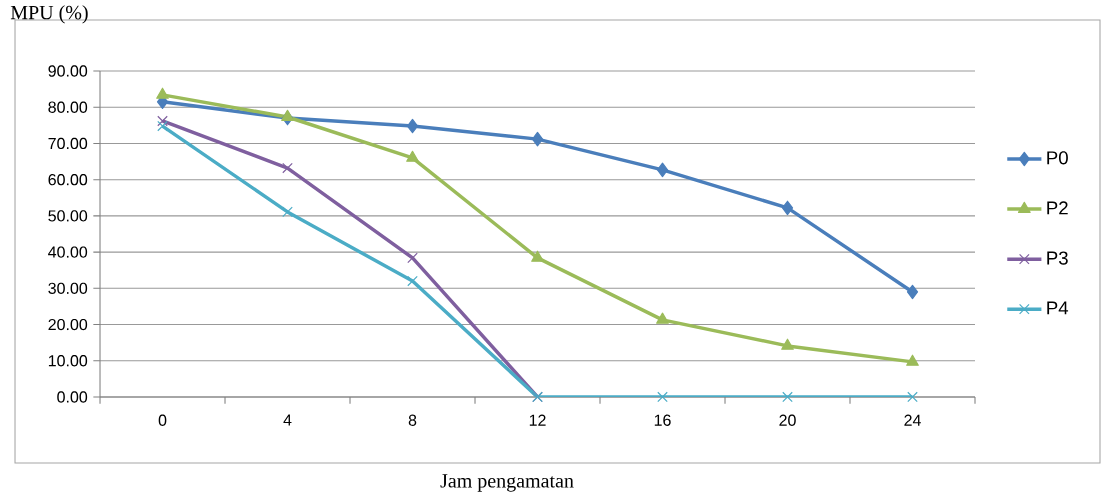 This screenshot has width=1116, height=495. I want to click on y-tick-label: 30.00, so click(68, 288).